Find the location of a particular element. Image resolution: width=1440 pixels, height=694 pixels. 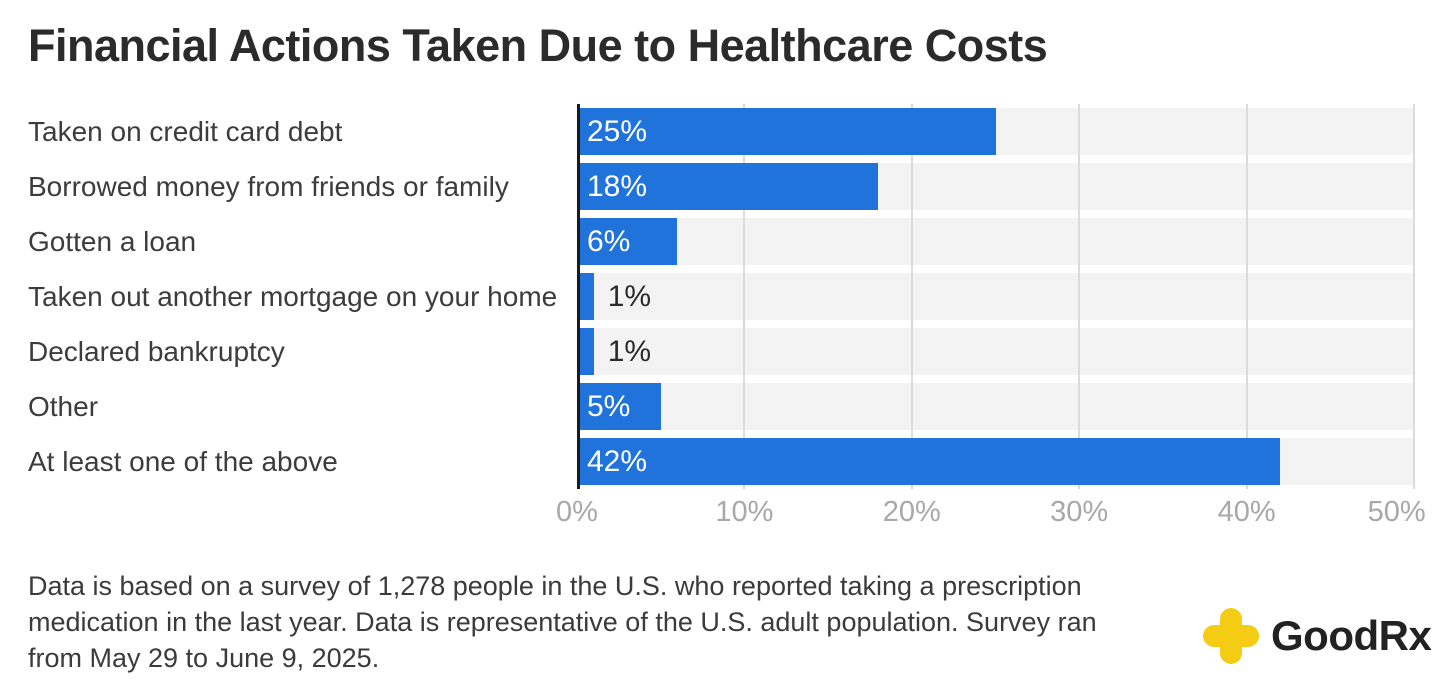

goodrx-wordmark-good: Good is located at coordinates (1325, 635).